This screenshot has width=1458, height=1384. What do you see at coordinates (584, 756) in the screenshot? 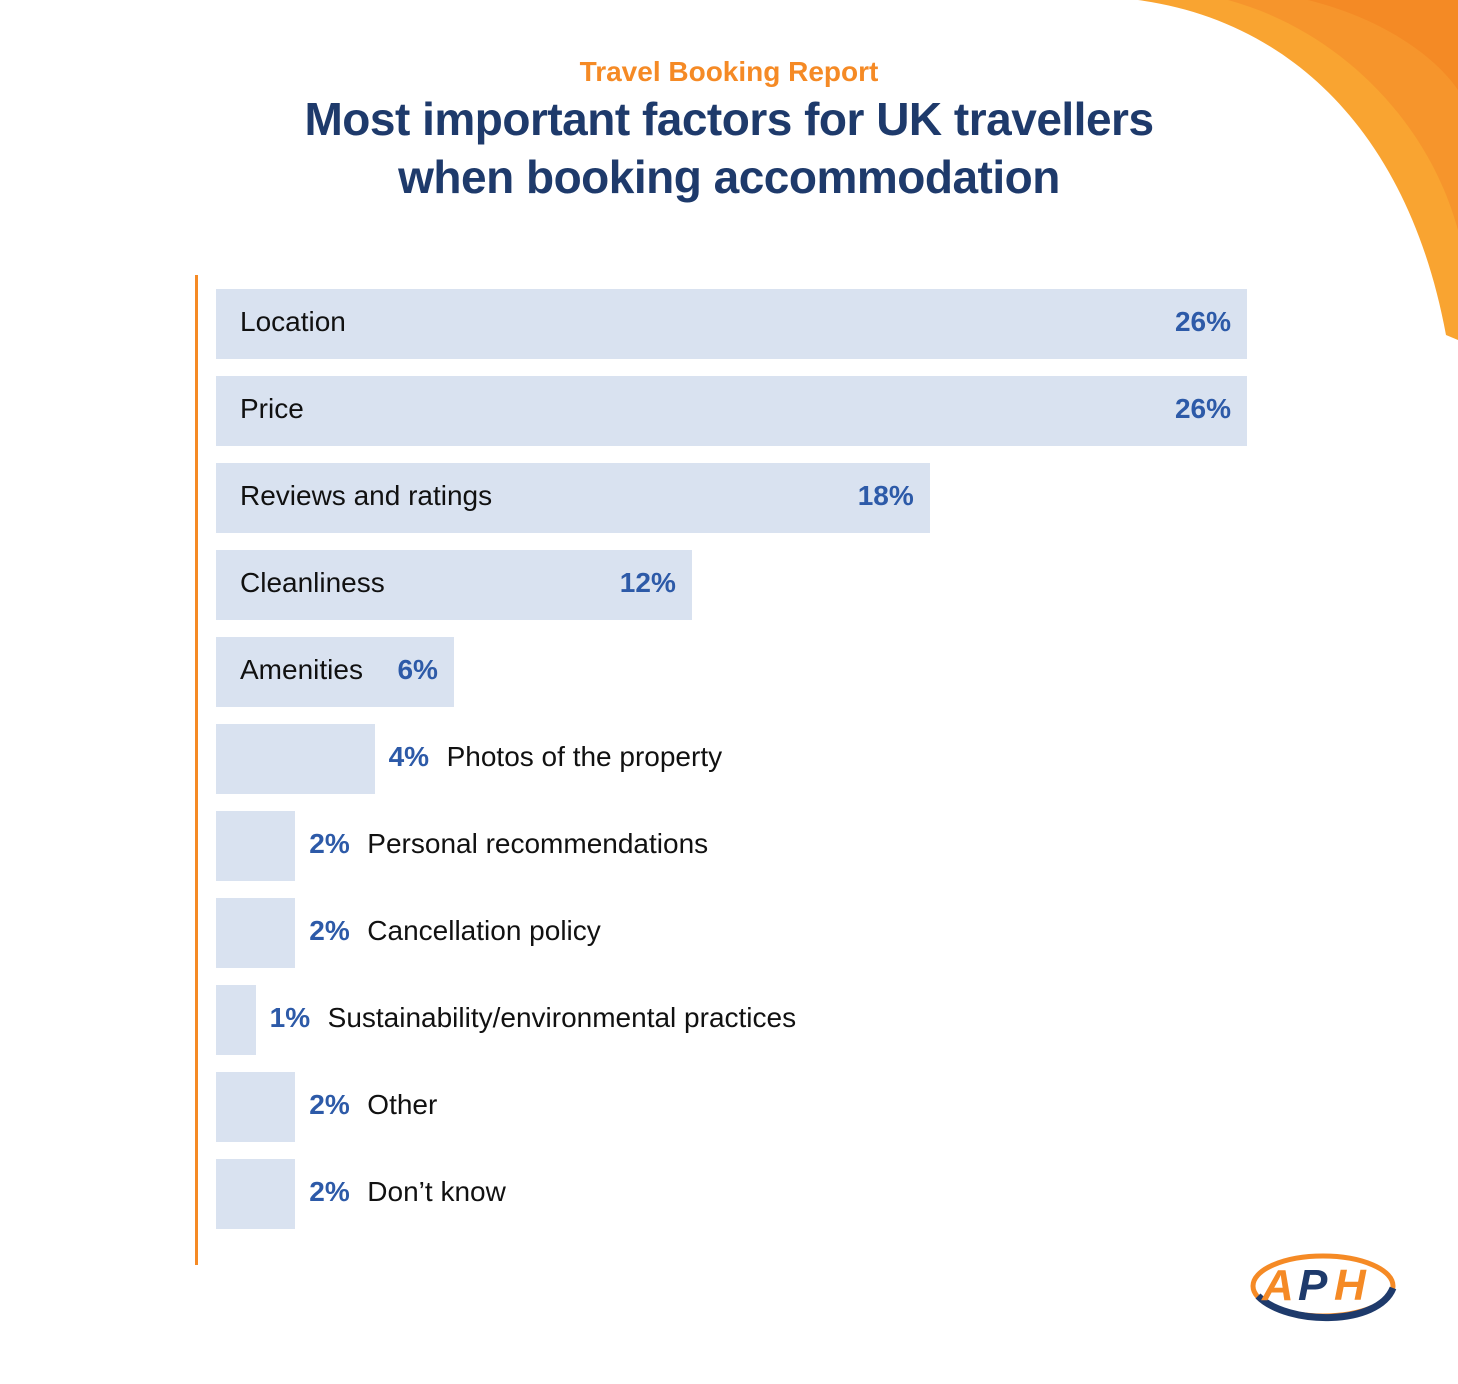
I see `bar-label: Photos of the property` at bounding box center [584, 756].